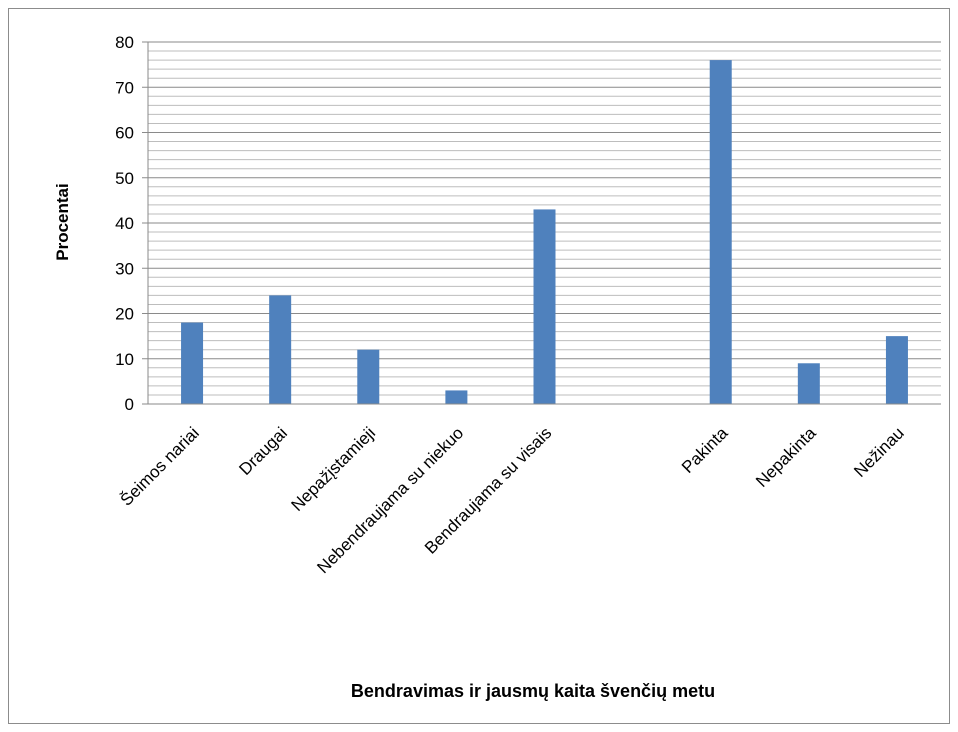  What do you see at coordinates (124, 87) in the screenshot?
I see `y-tick-label: 70` at bounding box center [124, 87].